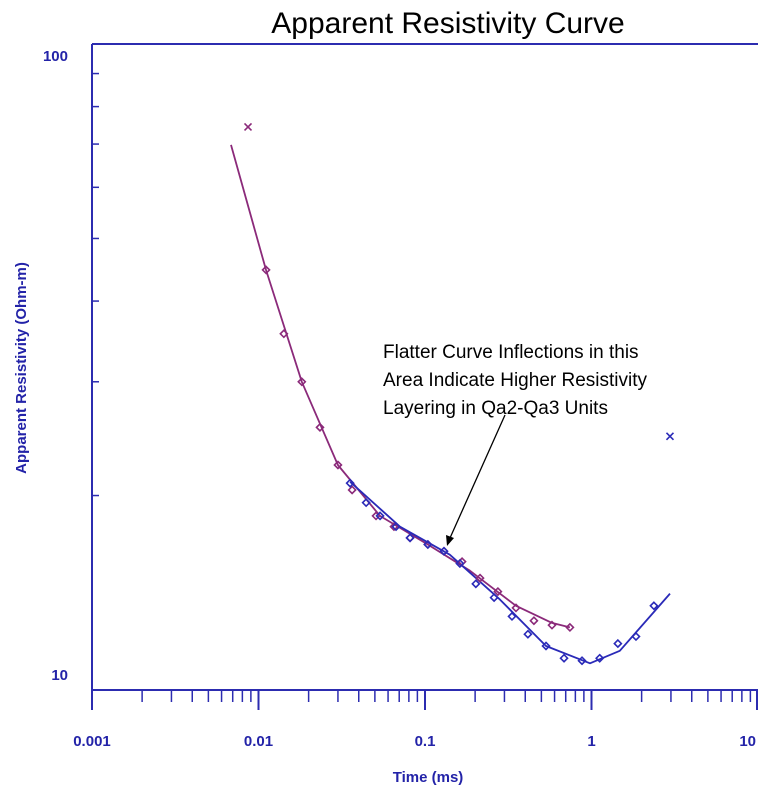 The width and height of the screenshot is (758, 797). Describe the element at coordinates (510, 573) in the screenshot. I see `fit-curve` at that location.